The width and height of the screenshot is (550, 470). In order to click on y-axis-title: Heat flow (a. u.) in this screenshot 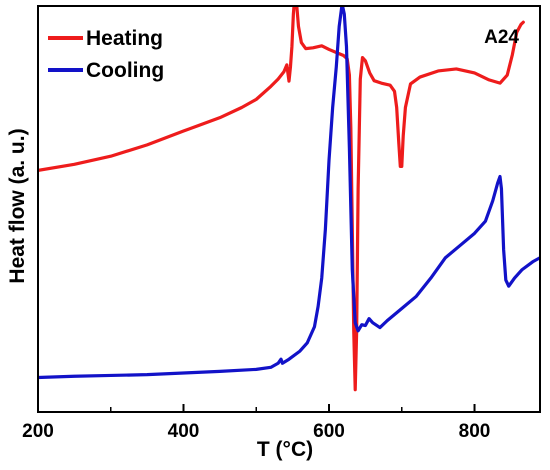, I will do `click(17, 205)`.